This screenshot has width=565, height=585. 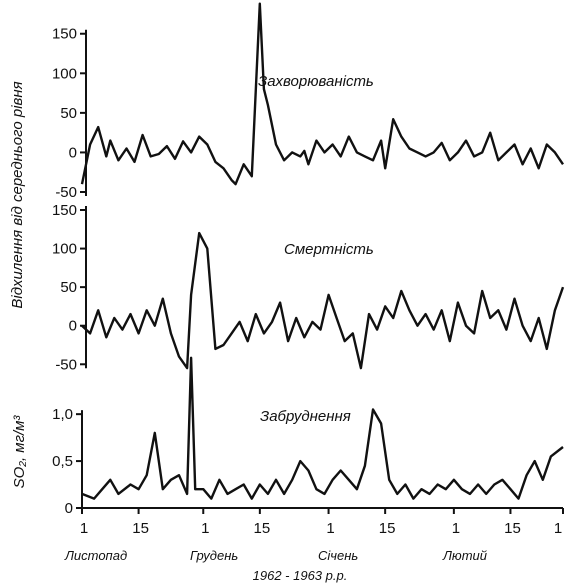 I want to click on x-axis-ticks: 1 15 1 15 1 15 1 15 1, so click(x=322, y=522).